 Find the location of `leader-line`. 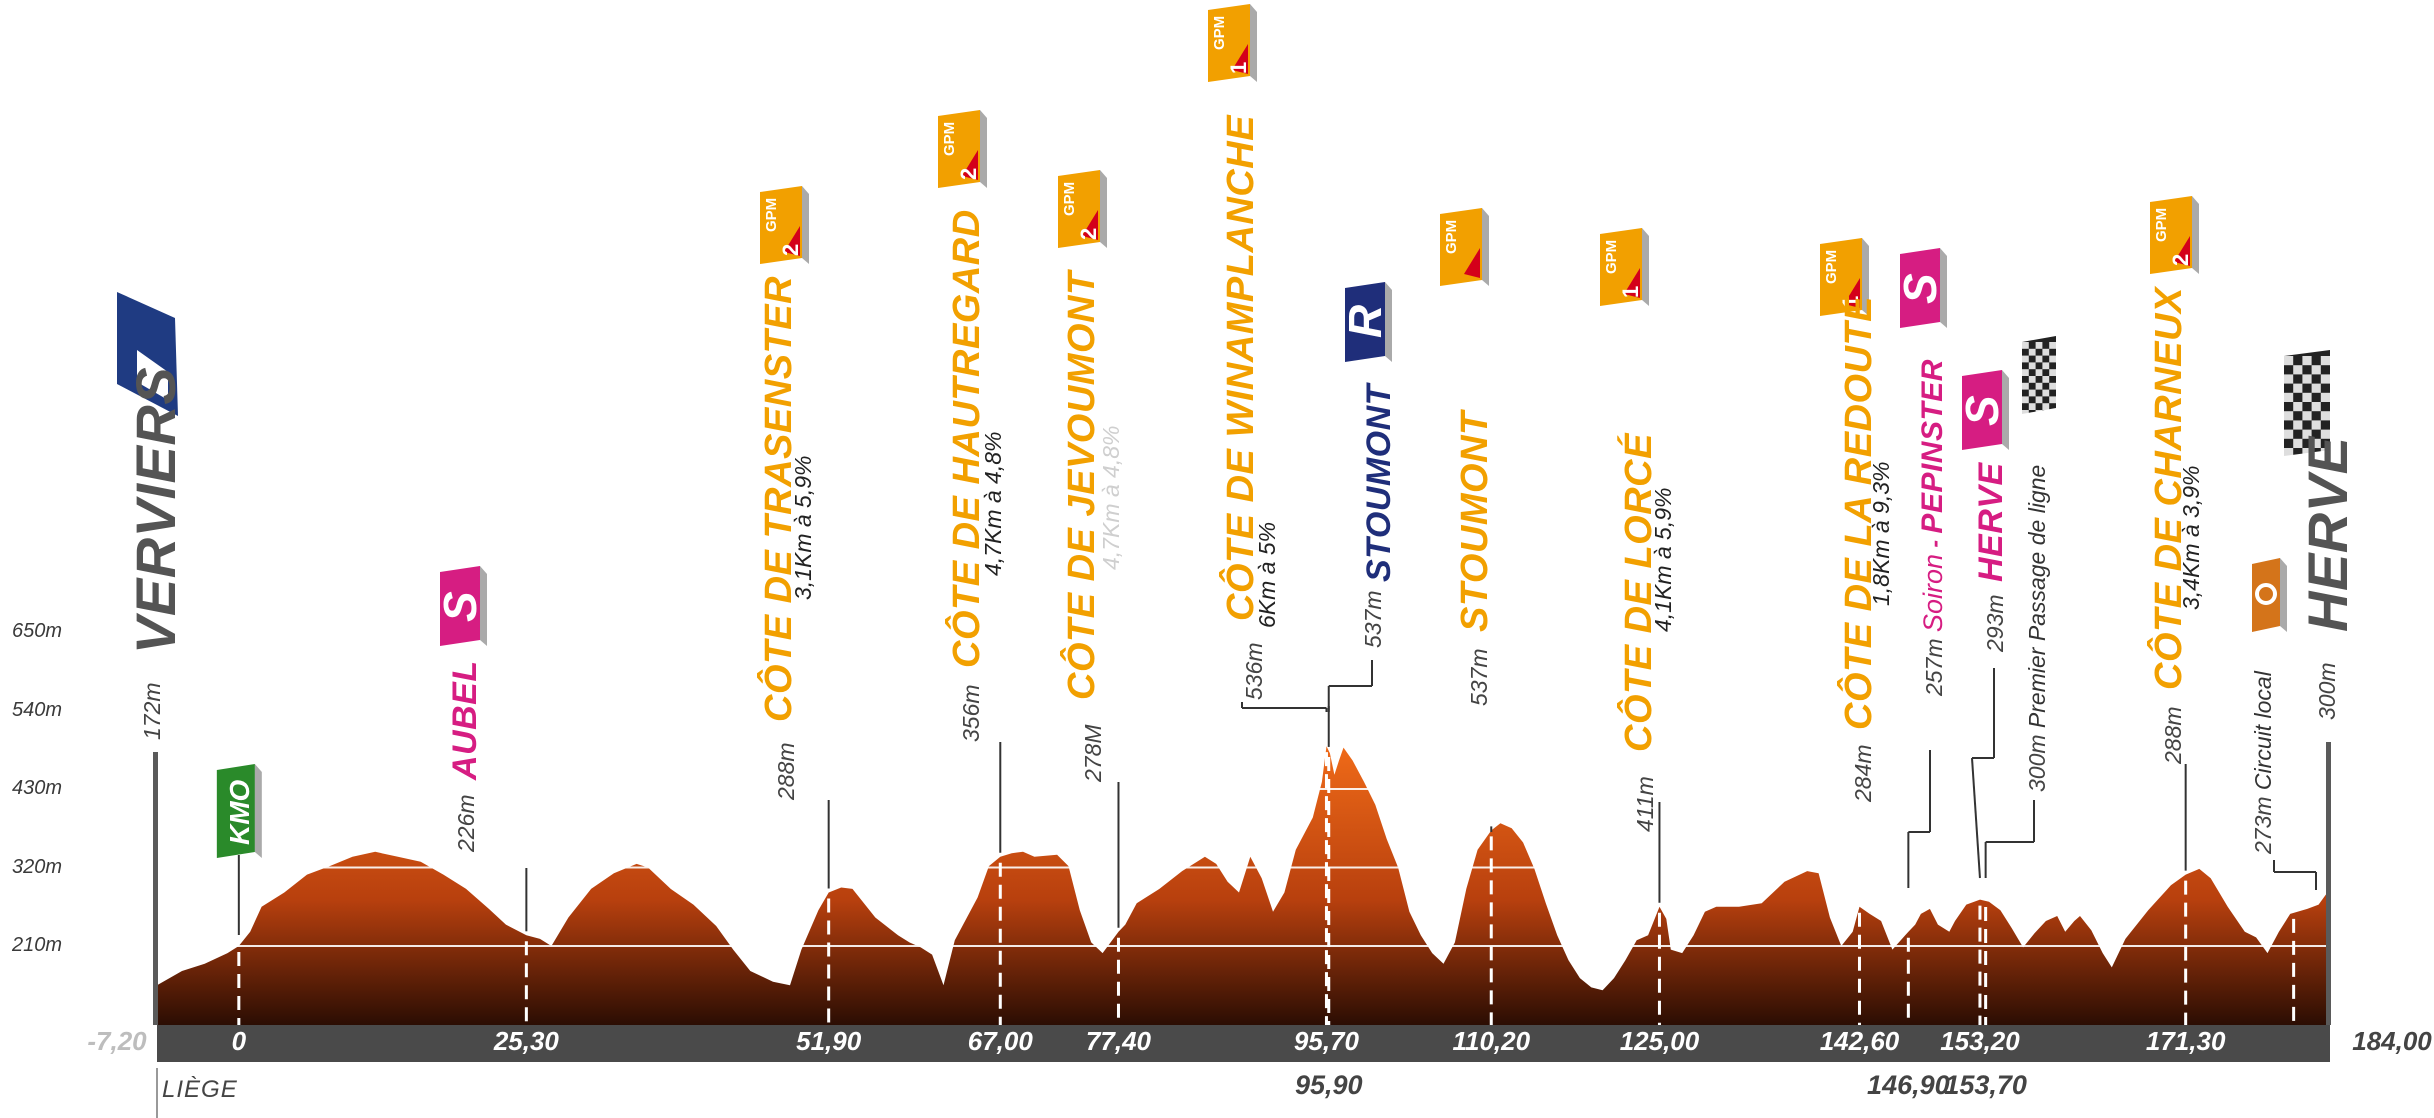

leader-line is located at coordinates (1976, 818).